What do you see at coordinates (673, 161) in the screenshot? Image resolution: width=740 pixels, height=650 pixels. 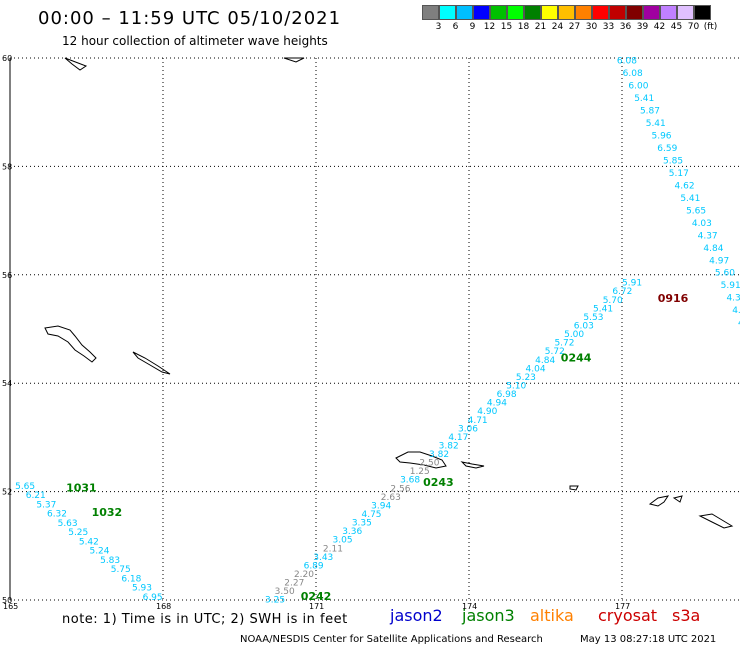 I see `swh-value: 5.85` at bounding box center [673, 161].